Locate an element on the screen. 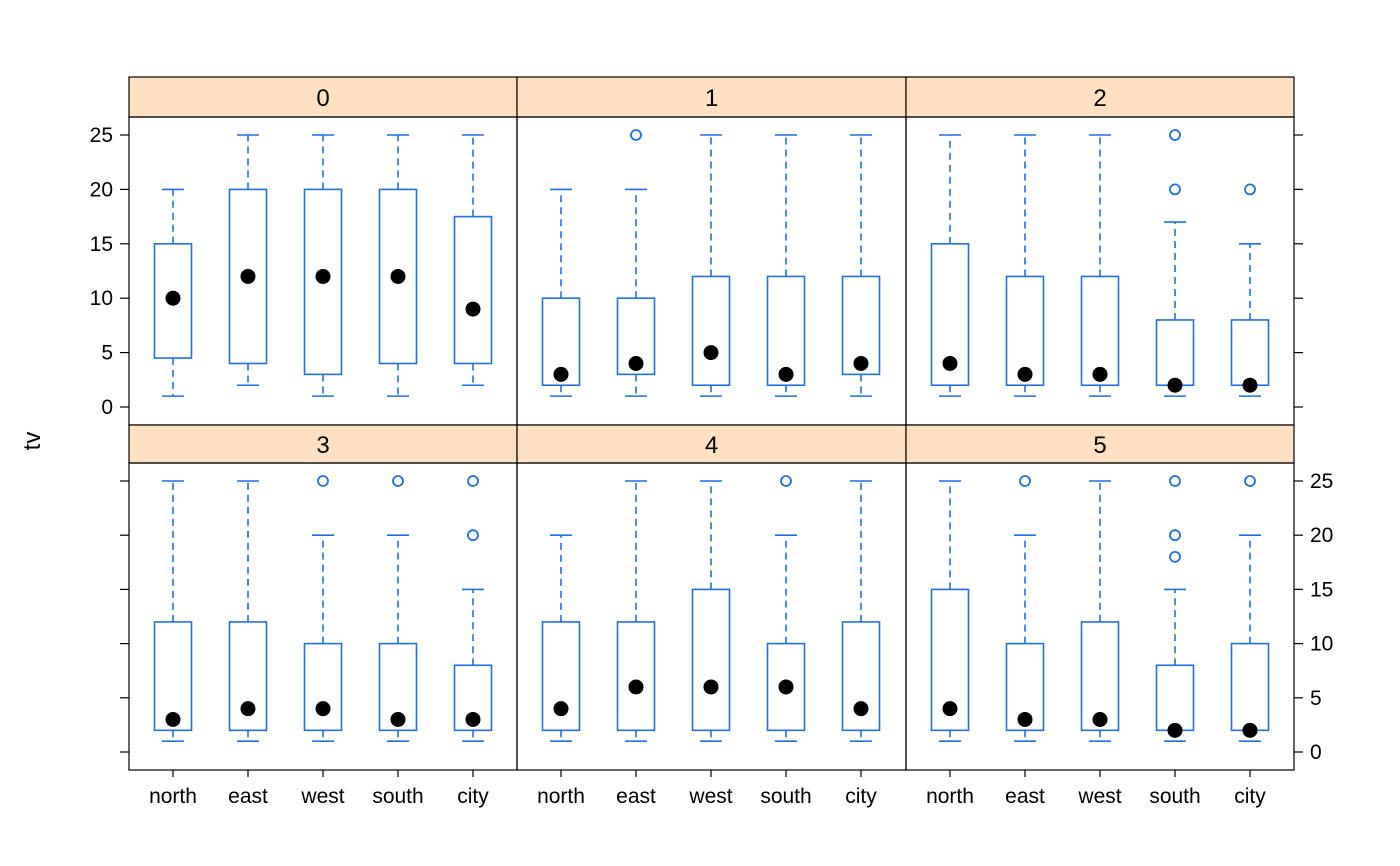  strip-label-3: 3 is located at coordinates (322, 445).